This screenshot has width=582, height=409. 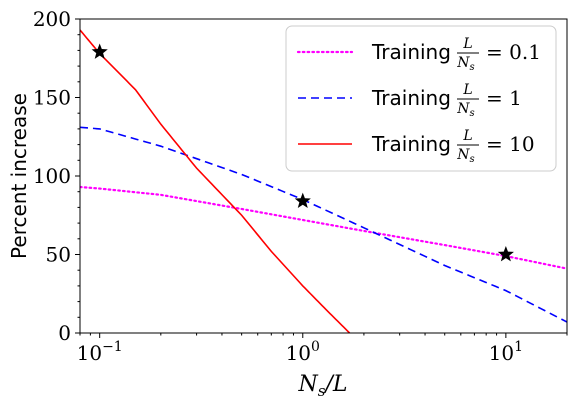 What do you see at coordinates (52, 19) in the screenshot?
I see `y-tick-label: 200` at bounding box center [52, 19].